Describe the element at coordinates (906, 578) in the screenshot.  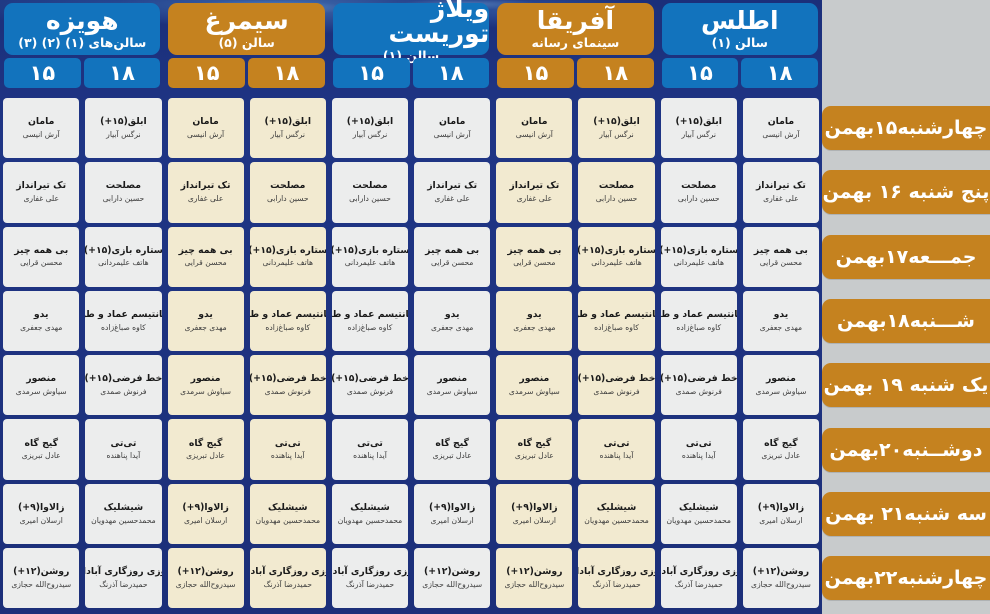
I see `day-label-8: چهارشنبه۲۲بهمن` at that location.